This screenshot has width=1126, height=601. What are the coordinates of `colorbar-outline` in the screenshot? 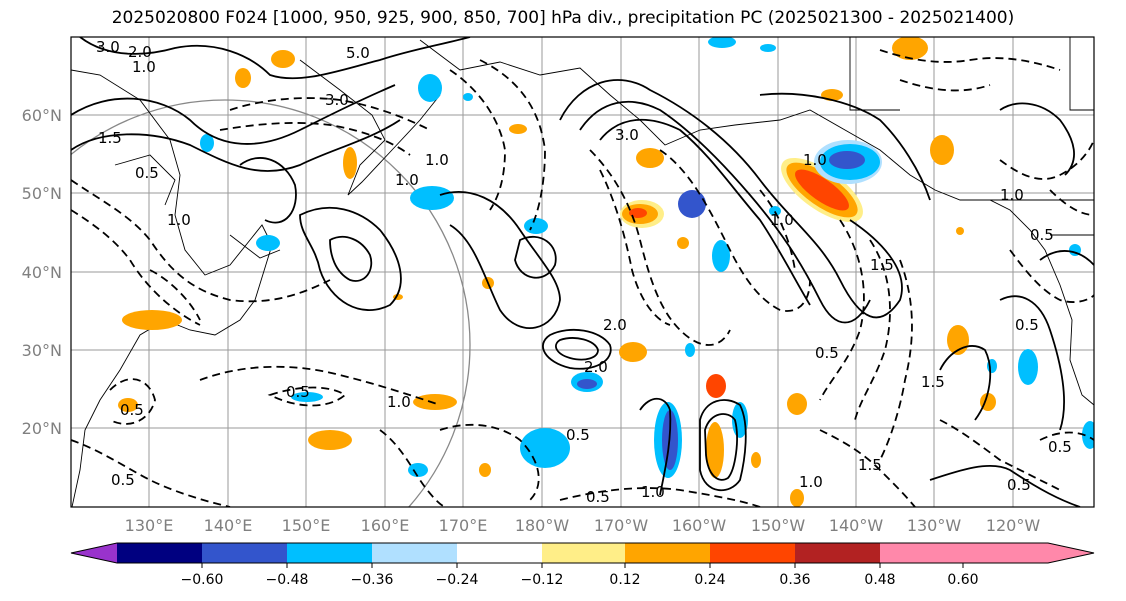 It's located at (582, 553).